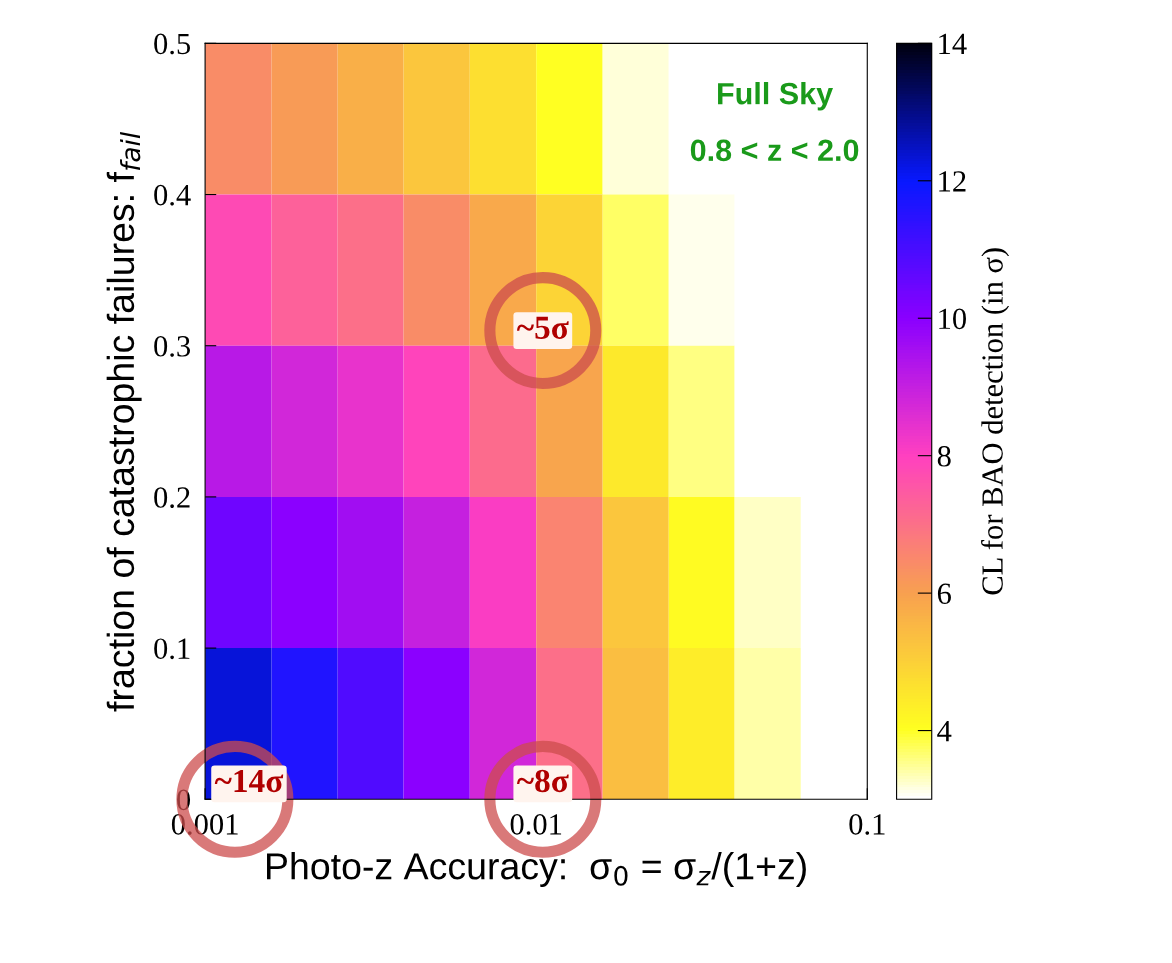  I want to click on color-bar-title: CL for BAO detection (in σ), so click(995, 421).